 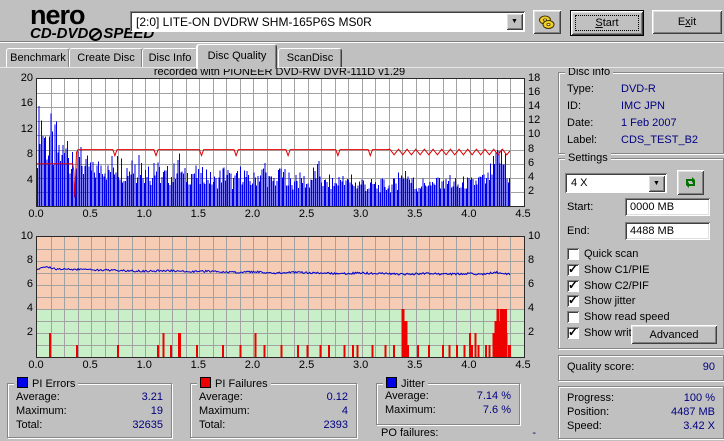 I want to click on checkbox-label: Show jitter, so click(x=610, y=300).